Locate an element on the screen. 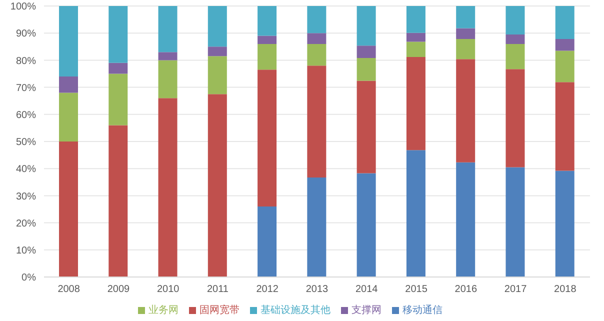  x-tick-label: 2015 is located at coordinates (416, 290).